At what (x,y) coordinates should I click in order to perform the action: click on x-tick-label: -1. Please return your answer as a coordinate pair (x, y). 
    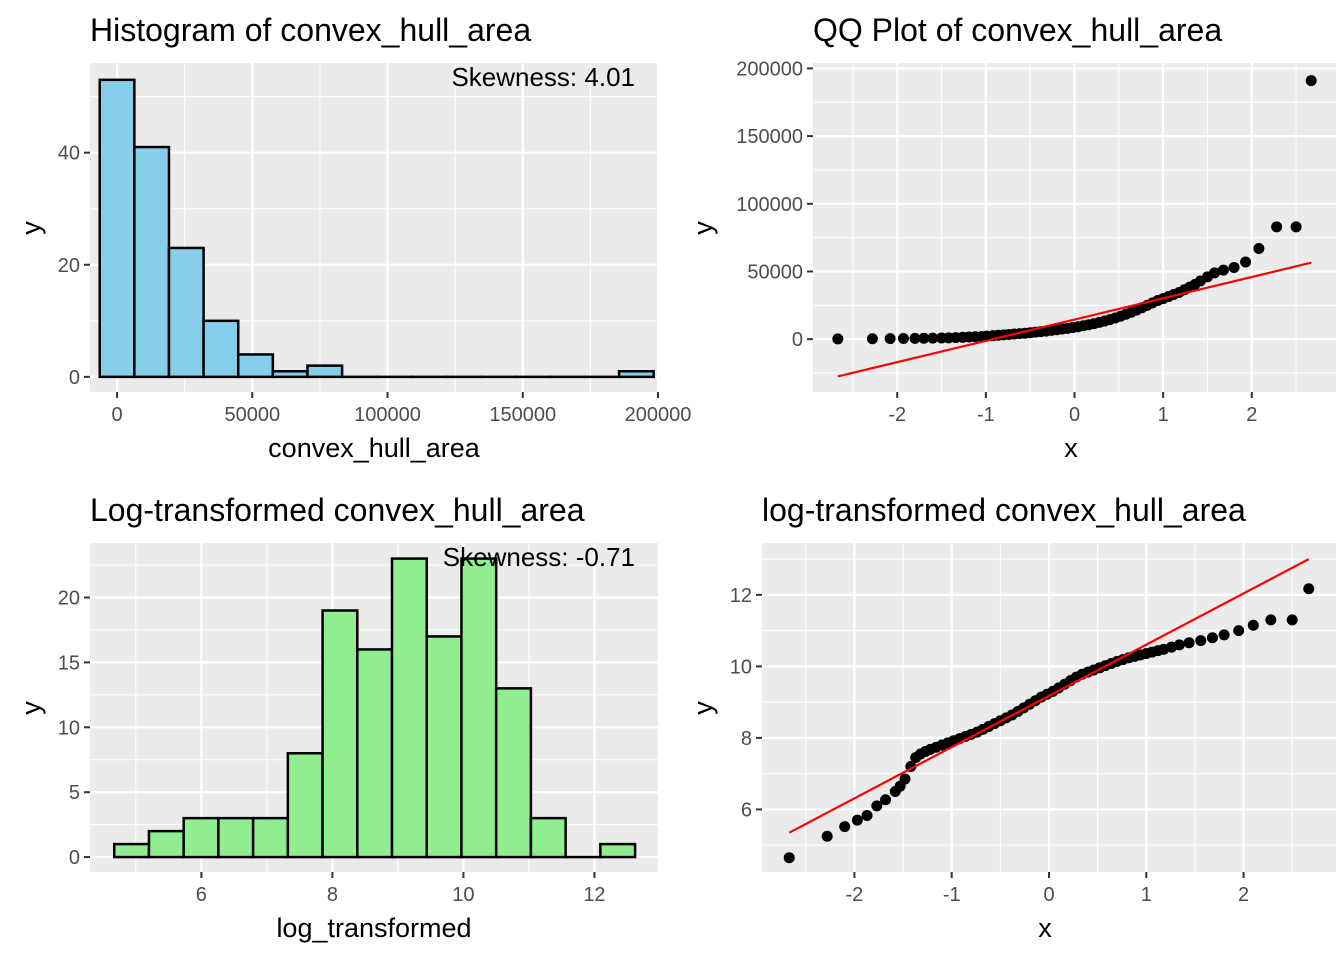
    Looking at the image, I should click on (986, 415).